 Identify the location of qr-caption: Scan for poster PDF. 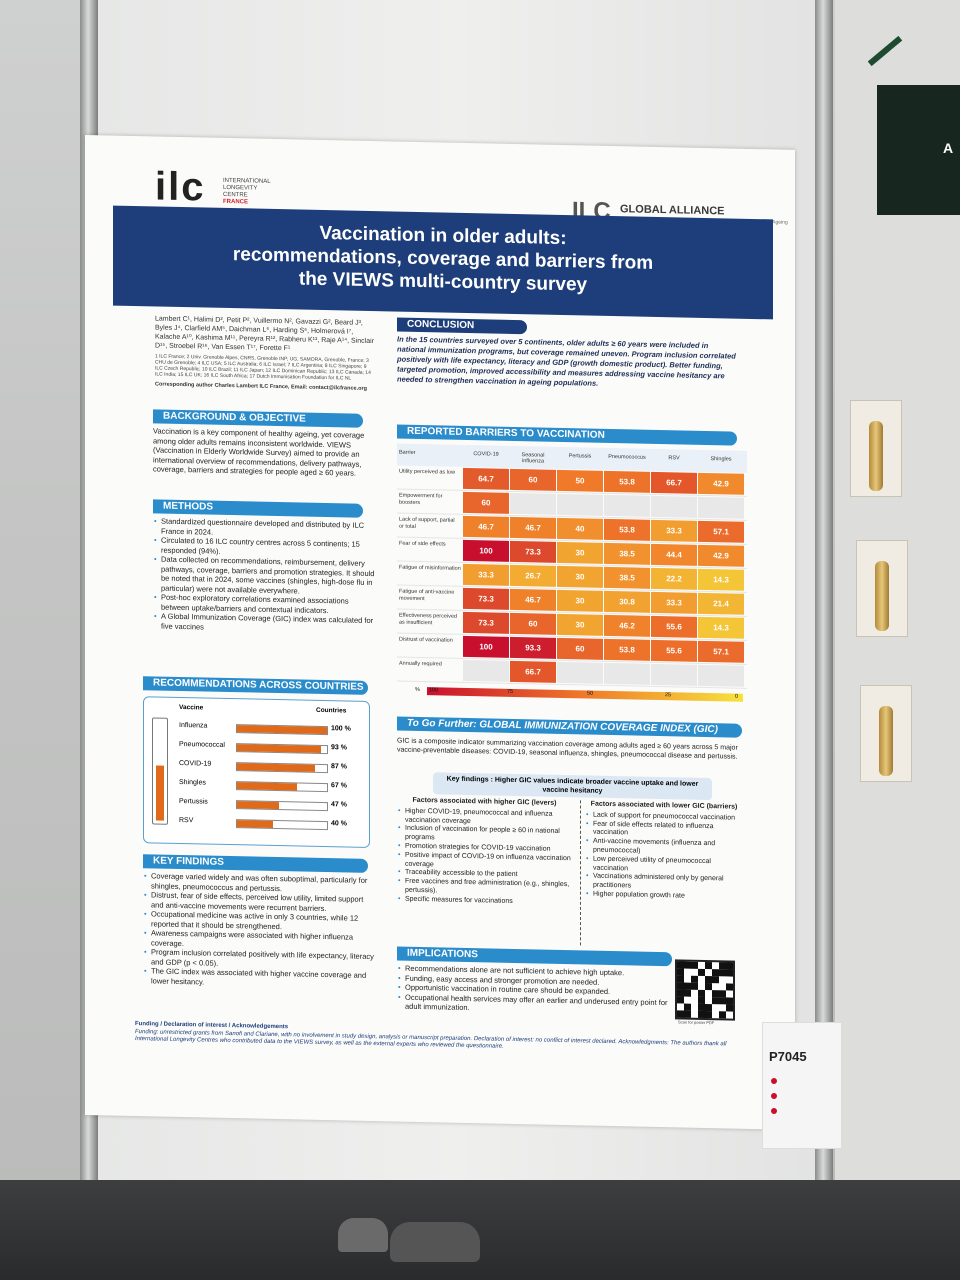
(696, 1022).